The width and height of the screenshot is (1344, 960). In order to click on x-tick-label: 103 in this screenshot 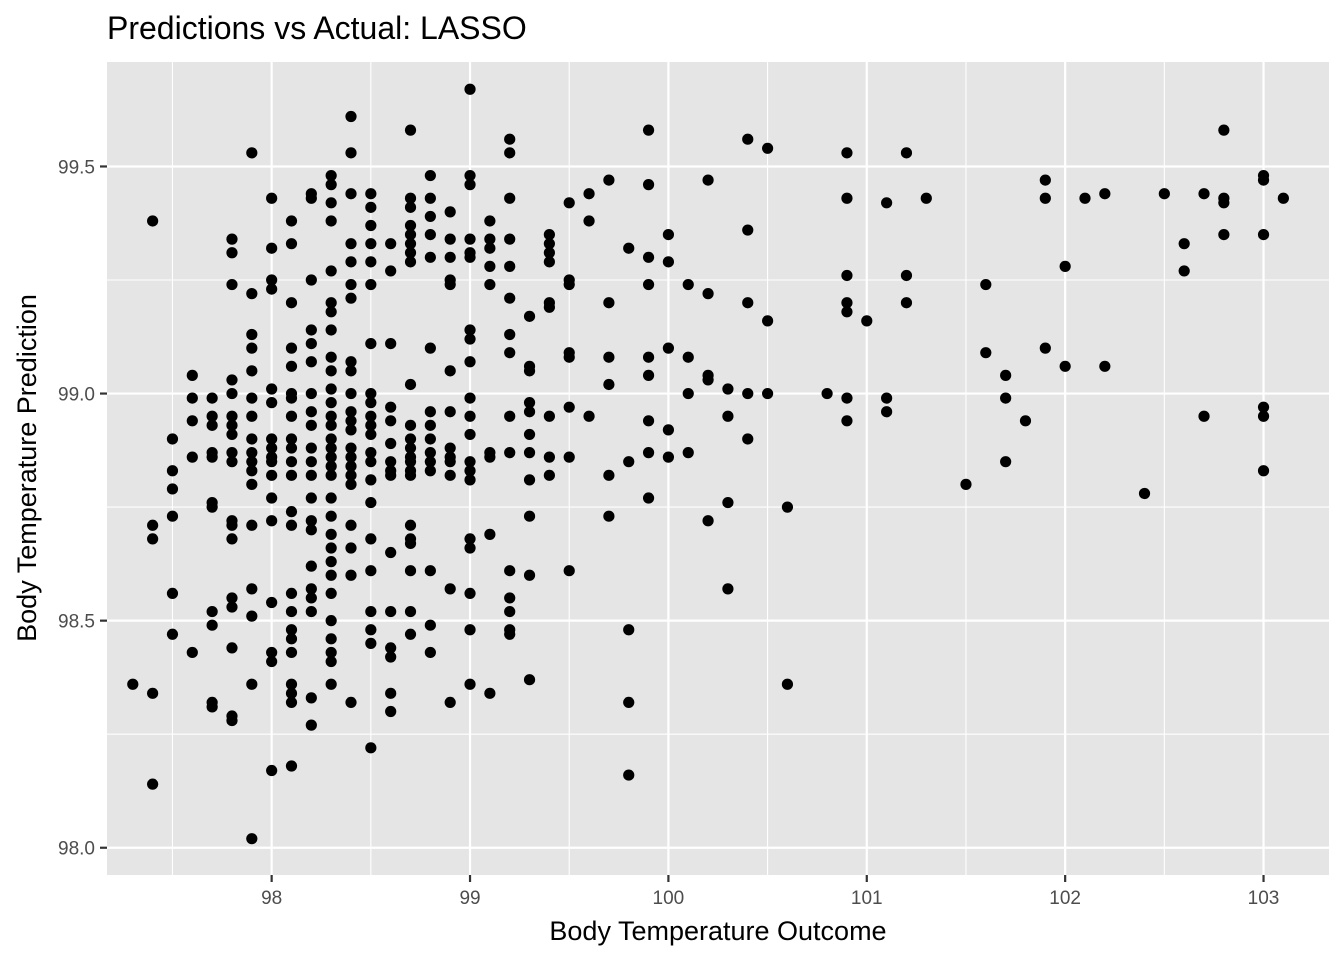, I will do `click(1264, 898)`.